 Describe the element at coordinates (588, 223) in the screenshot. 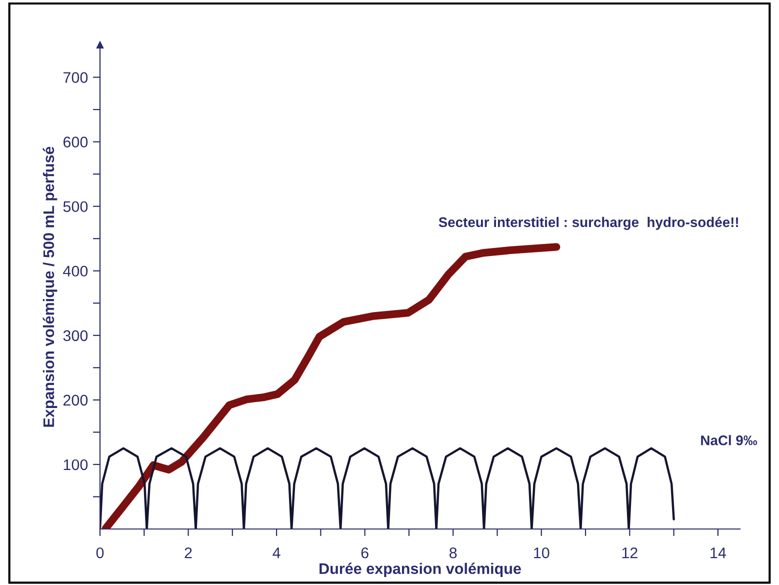

I see `text: Secteur interstitiel : surcharge hydro-sodée!!` at that location.